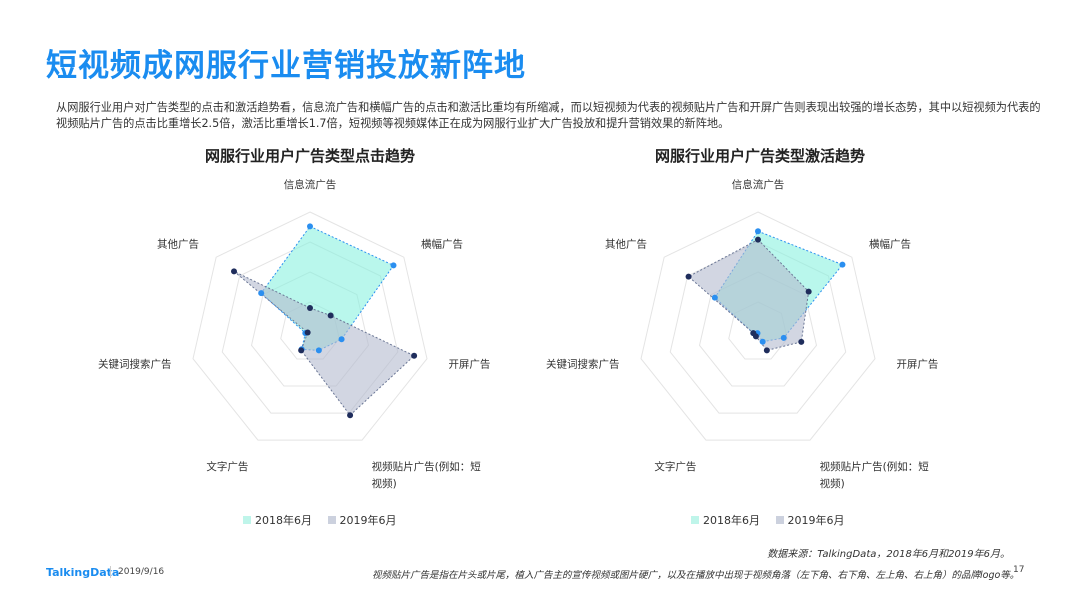  What do you see at coordinates (141, 572) in the screenshot?
I see `footer-date: 2019/9/16` at bounding box center [141, 572].